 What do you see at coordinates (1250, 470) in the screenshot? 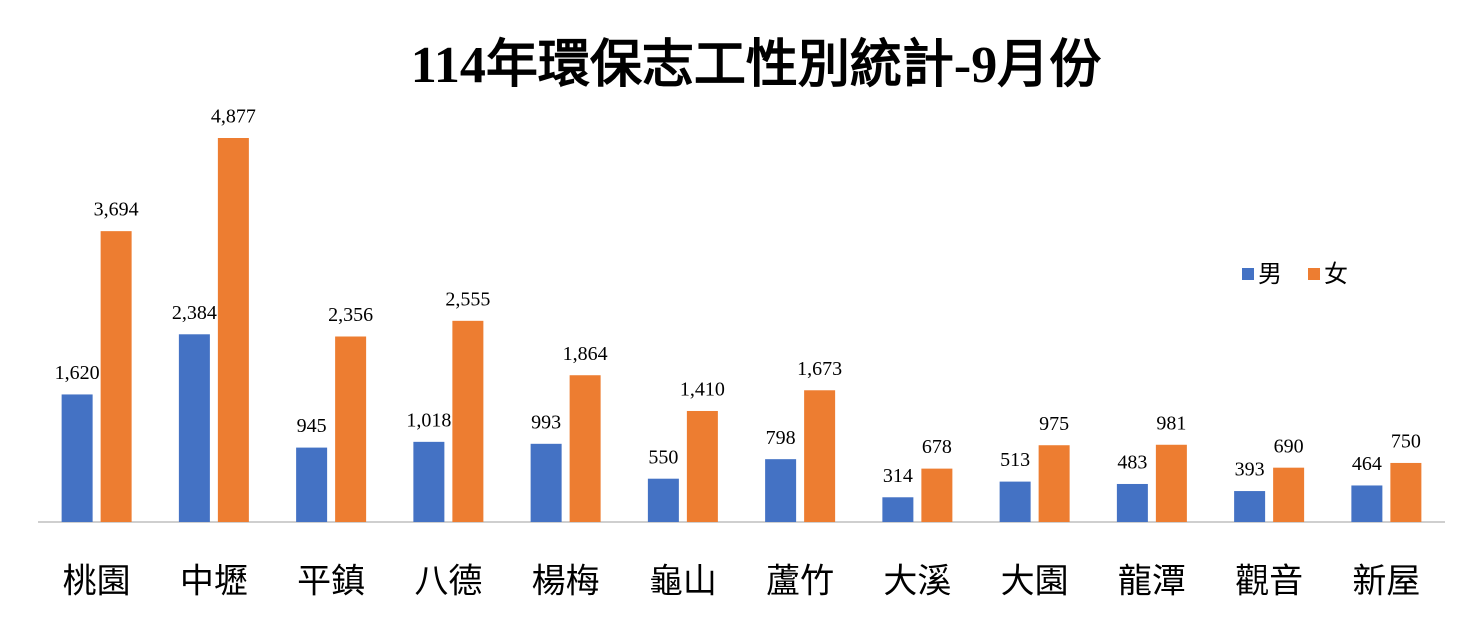
I see `value-label: 393` at bounding box center [1250, 470].